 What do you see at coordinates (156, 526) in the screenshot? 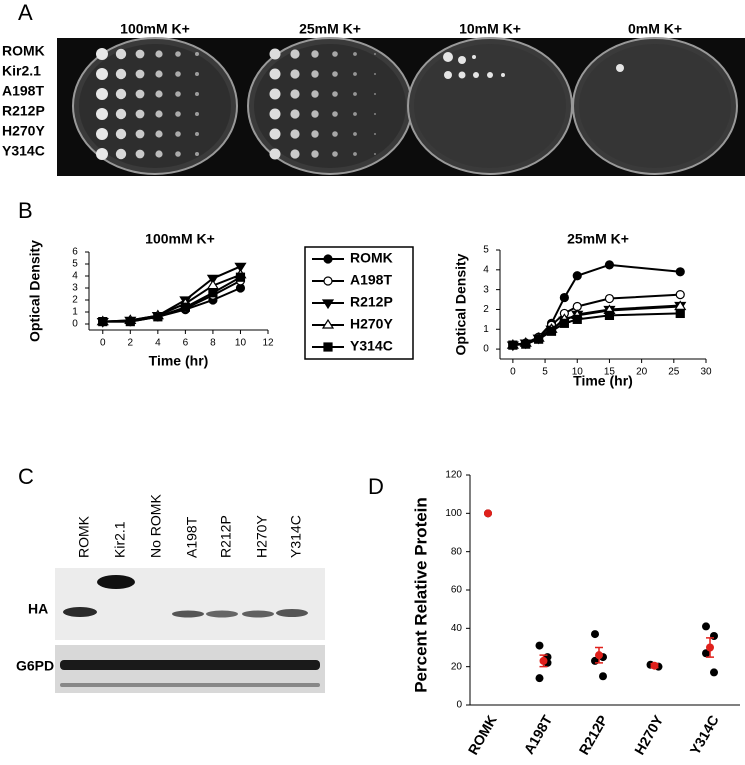
I see `lane-label: No ROMK` at bounding box center [156, 526].